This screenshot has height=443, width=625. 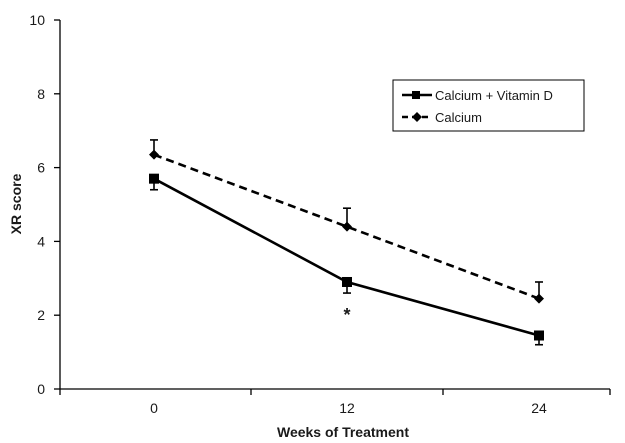 I want to click on y-tick-label: 6, so click(x=41, y=168).